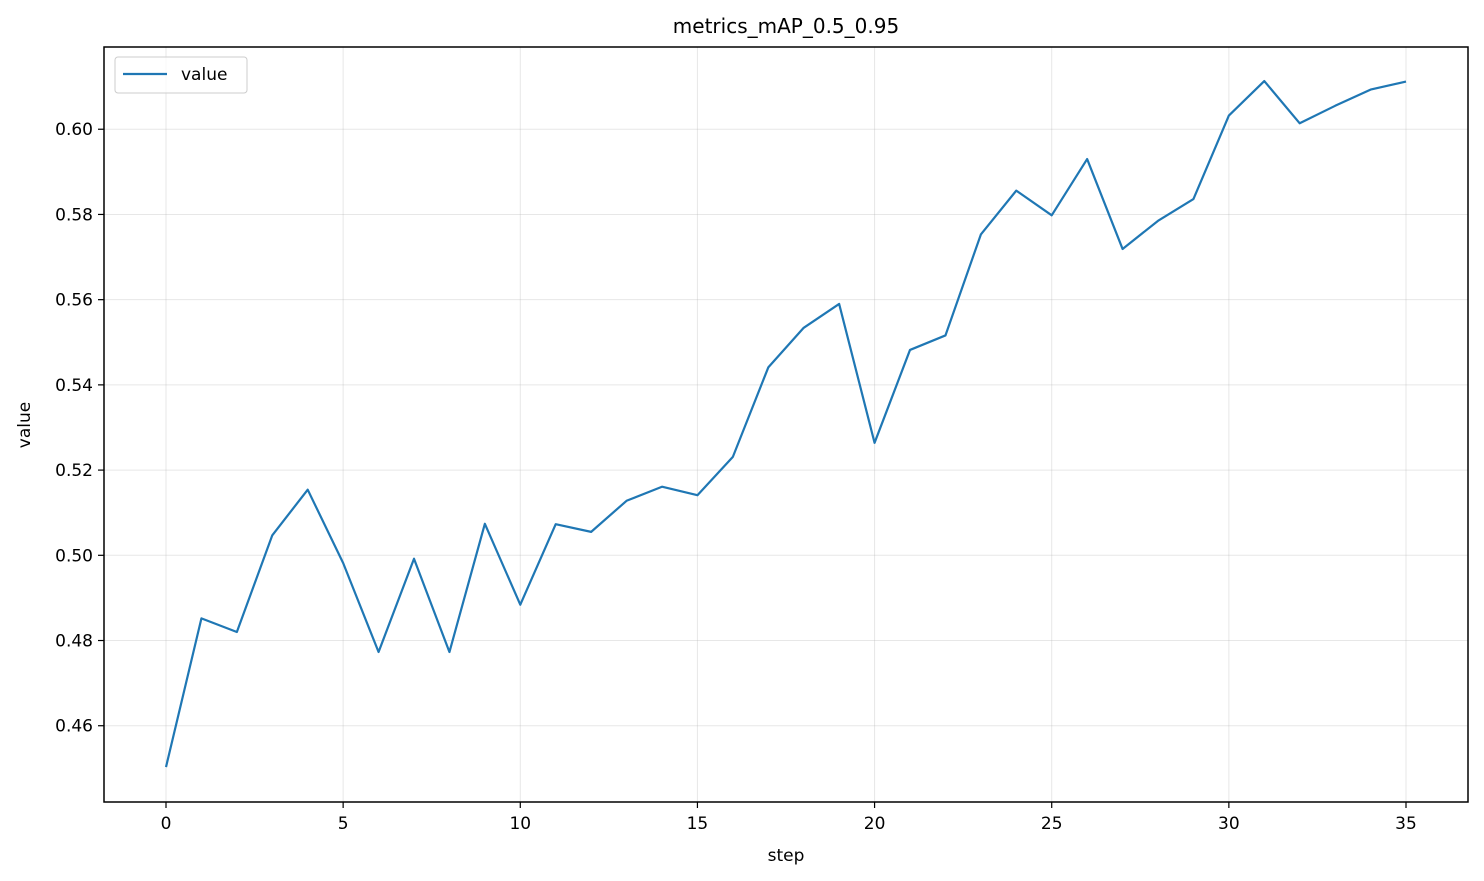 This screenshot has height=881, width=1484. What do you see at coordinates (875, 824) in the screenshot?
I see `x-tick-label: 20` at bounding box center [875, 824].